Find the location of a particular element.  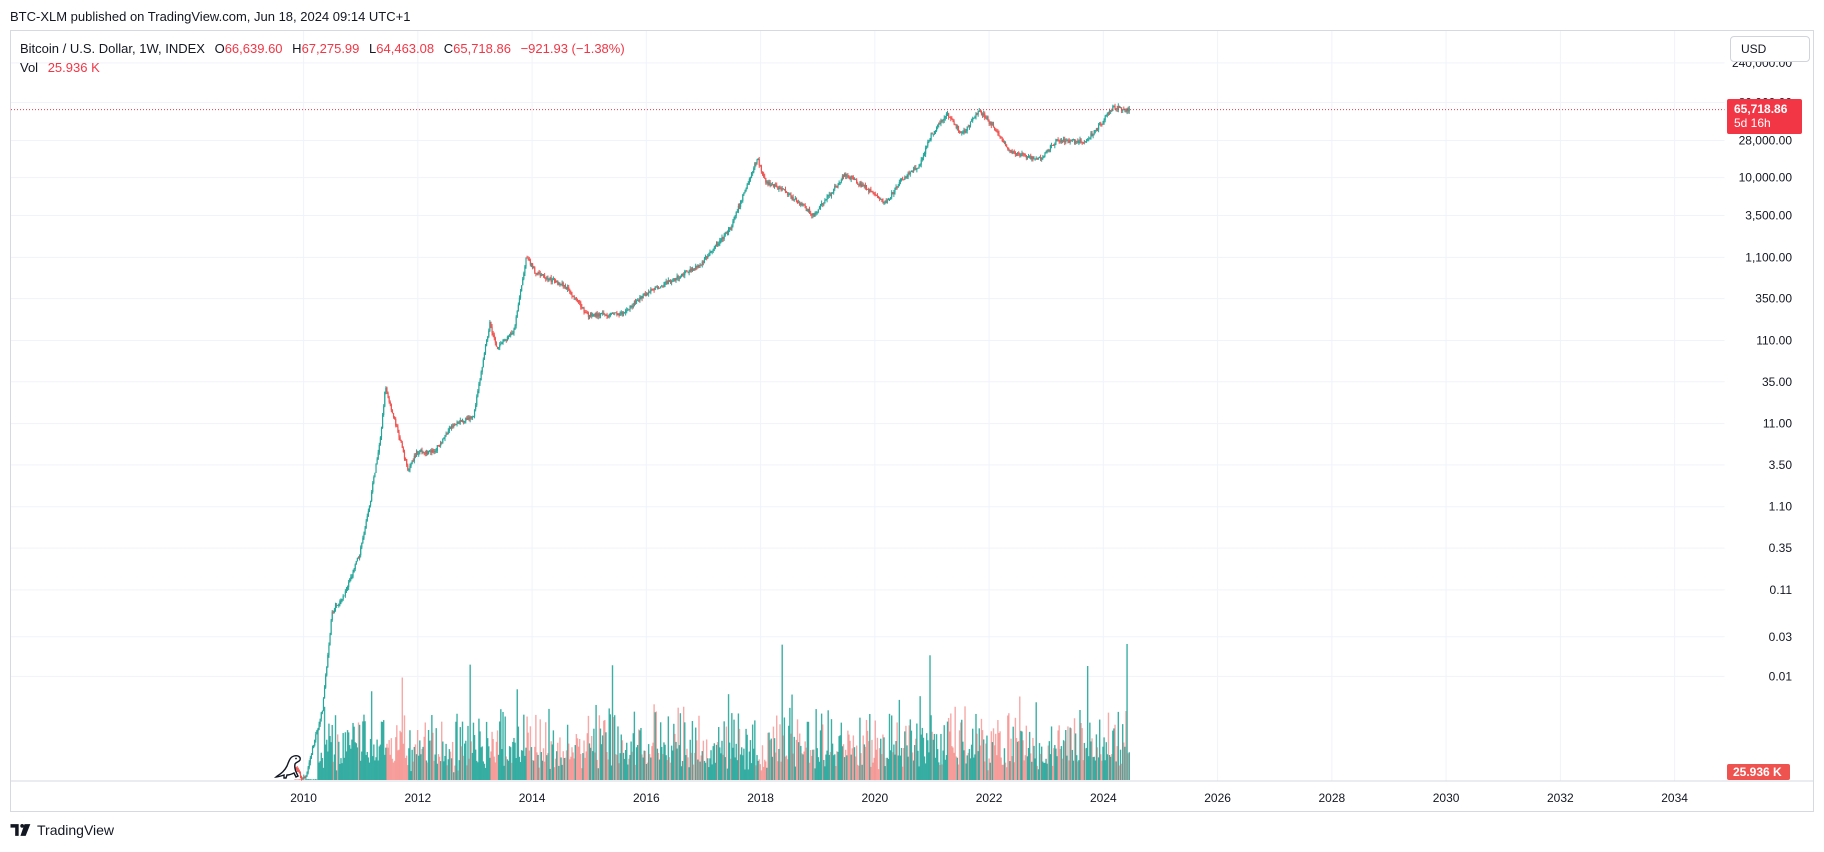

legend-vol-label: Vol is located at coordinates (29, 67).